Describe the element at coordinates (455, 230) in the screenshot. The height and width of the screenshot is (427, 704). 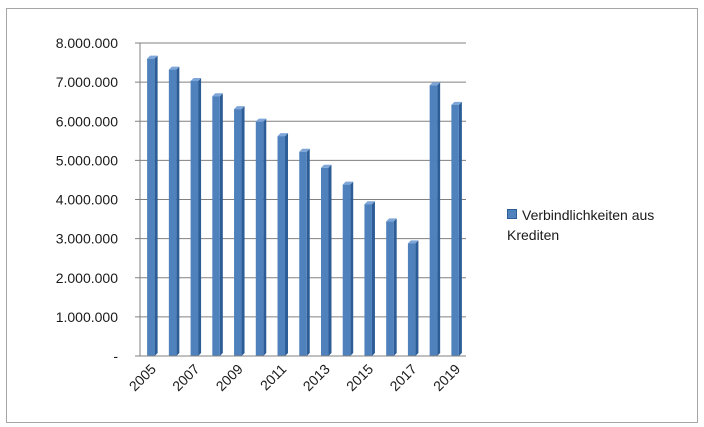
I see `bar-2019` at that location.